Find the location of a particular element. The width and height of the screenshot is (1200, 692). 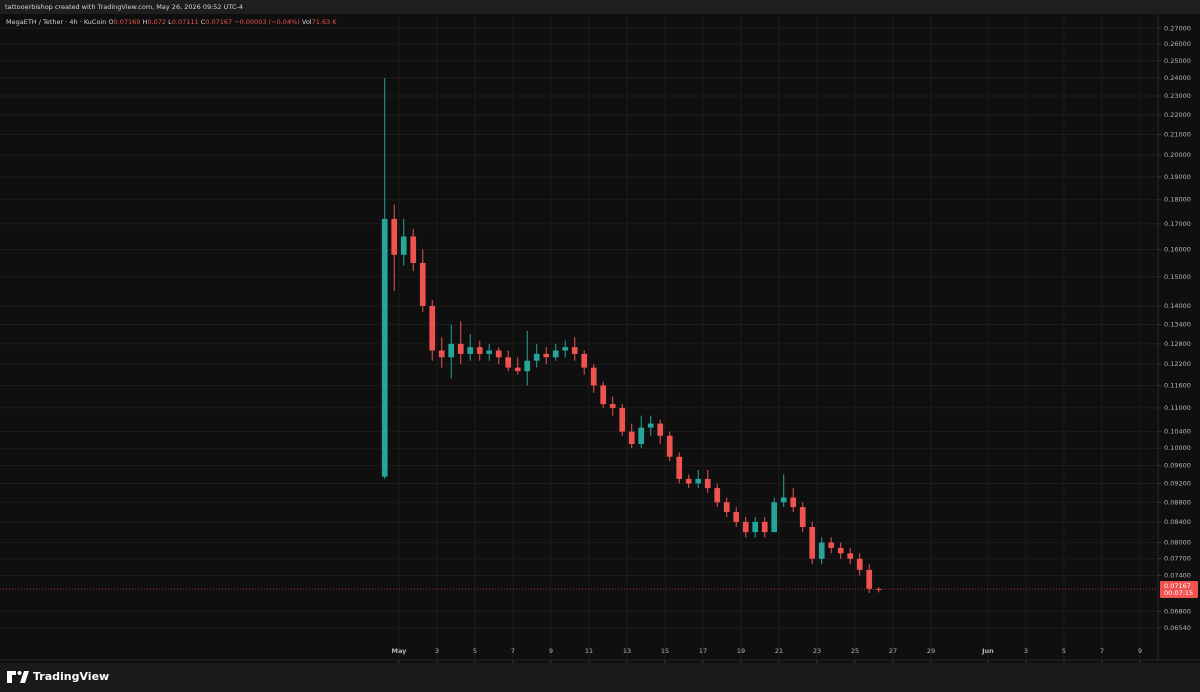

legend-value: 0.07111 is located at coordinates (185, 22).